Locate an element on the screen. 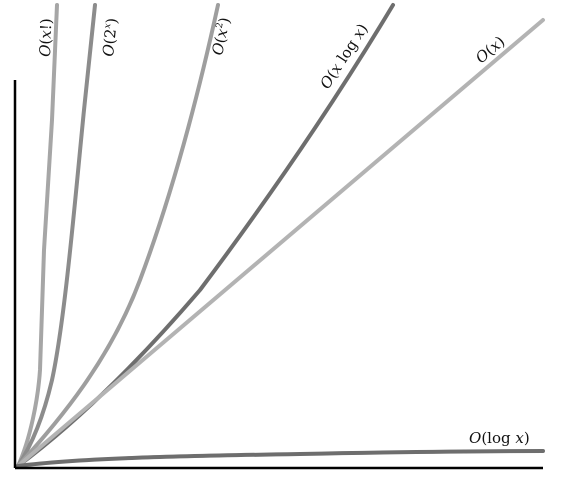 The width and height of the screenshot is (568, 483). label-quadratic: O(x2) is located at coordinates (221, 36).